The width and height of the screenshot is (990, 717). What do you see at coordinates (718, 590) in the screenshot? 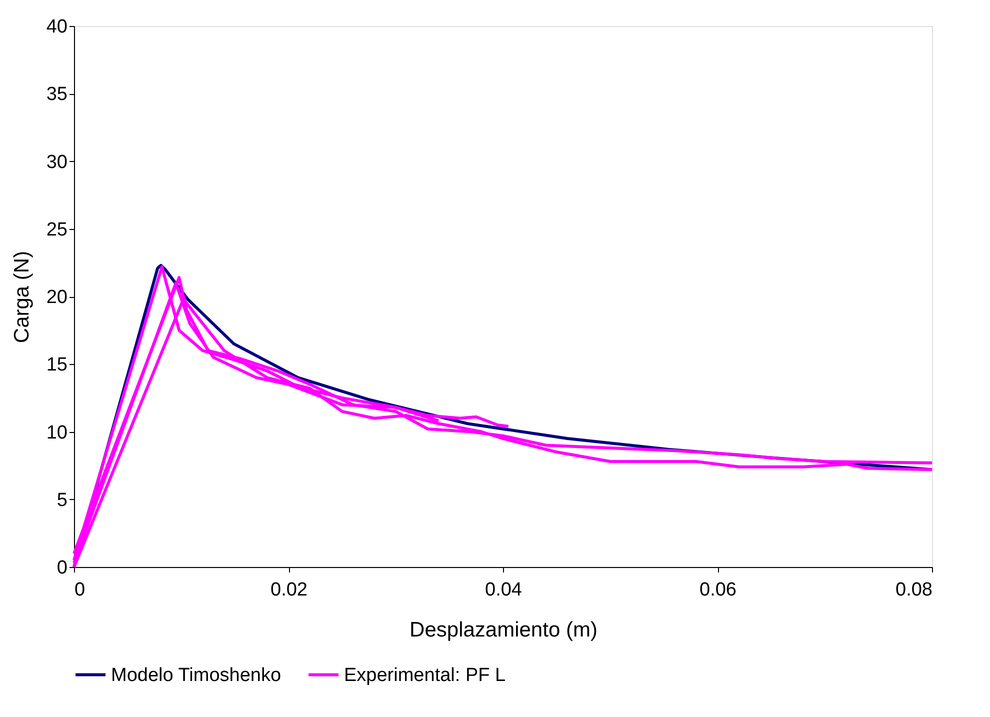
I see `x-tick-label: 0.06` at bounding box center [718, 590].